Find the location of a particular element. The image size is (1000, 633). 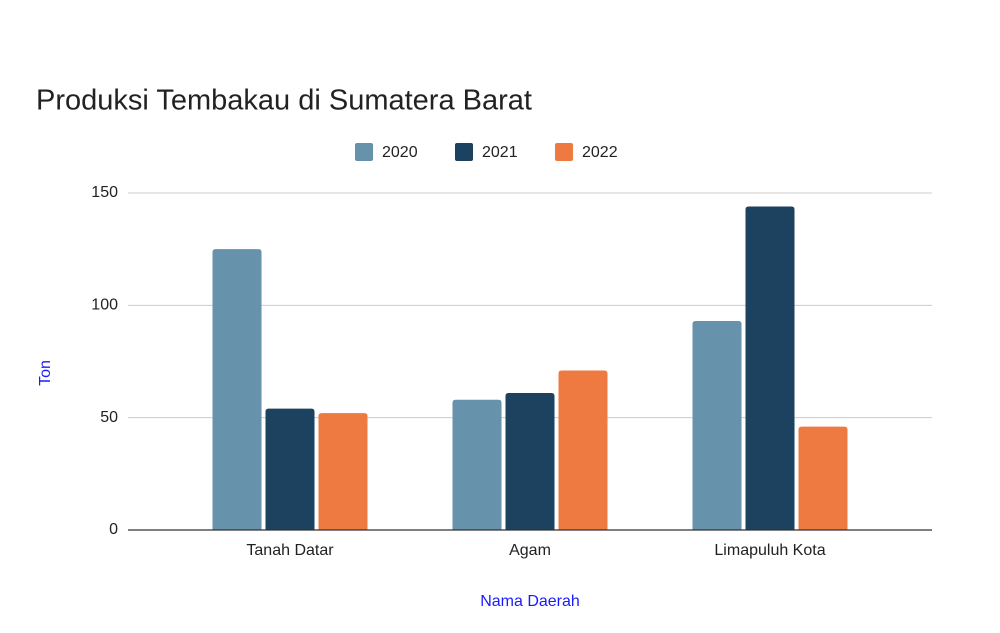

y-axis-label: Ton is located at coordinates (45, 373).